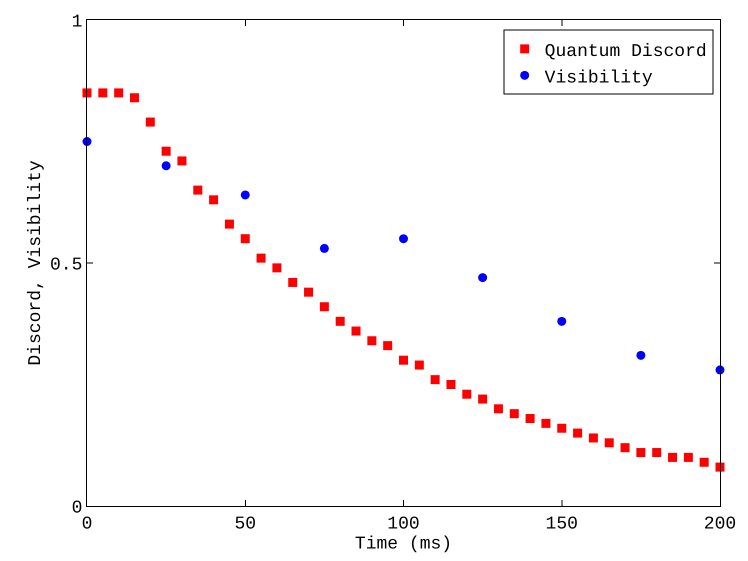 Image resolution: width=748 pixels, height=561 pixels. Describe the element at coordinates (403, 524) in the screenshot. I see `x-tick-label: 100` at that location.